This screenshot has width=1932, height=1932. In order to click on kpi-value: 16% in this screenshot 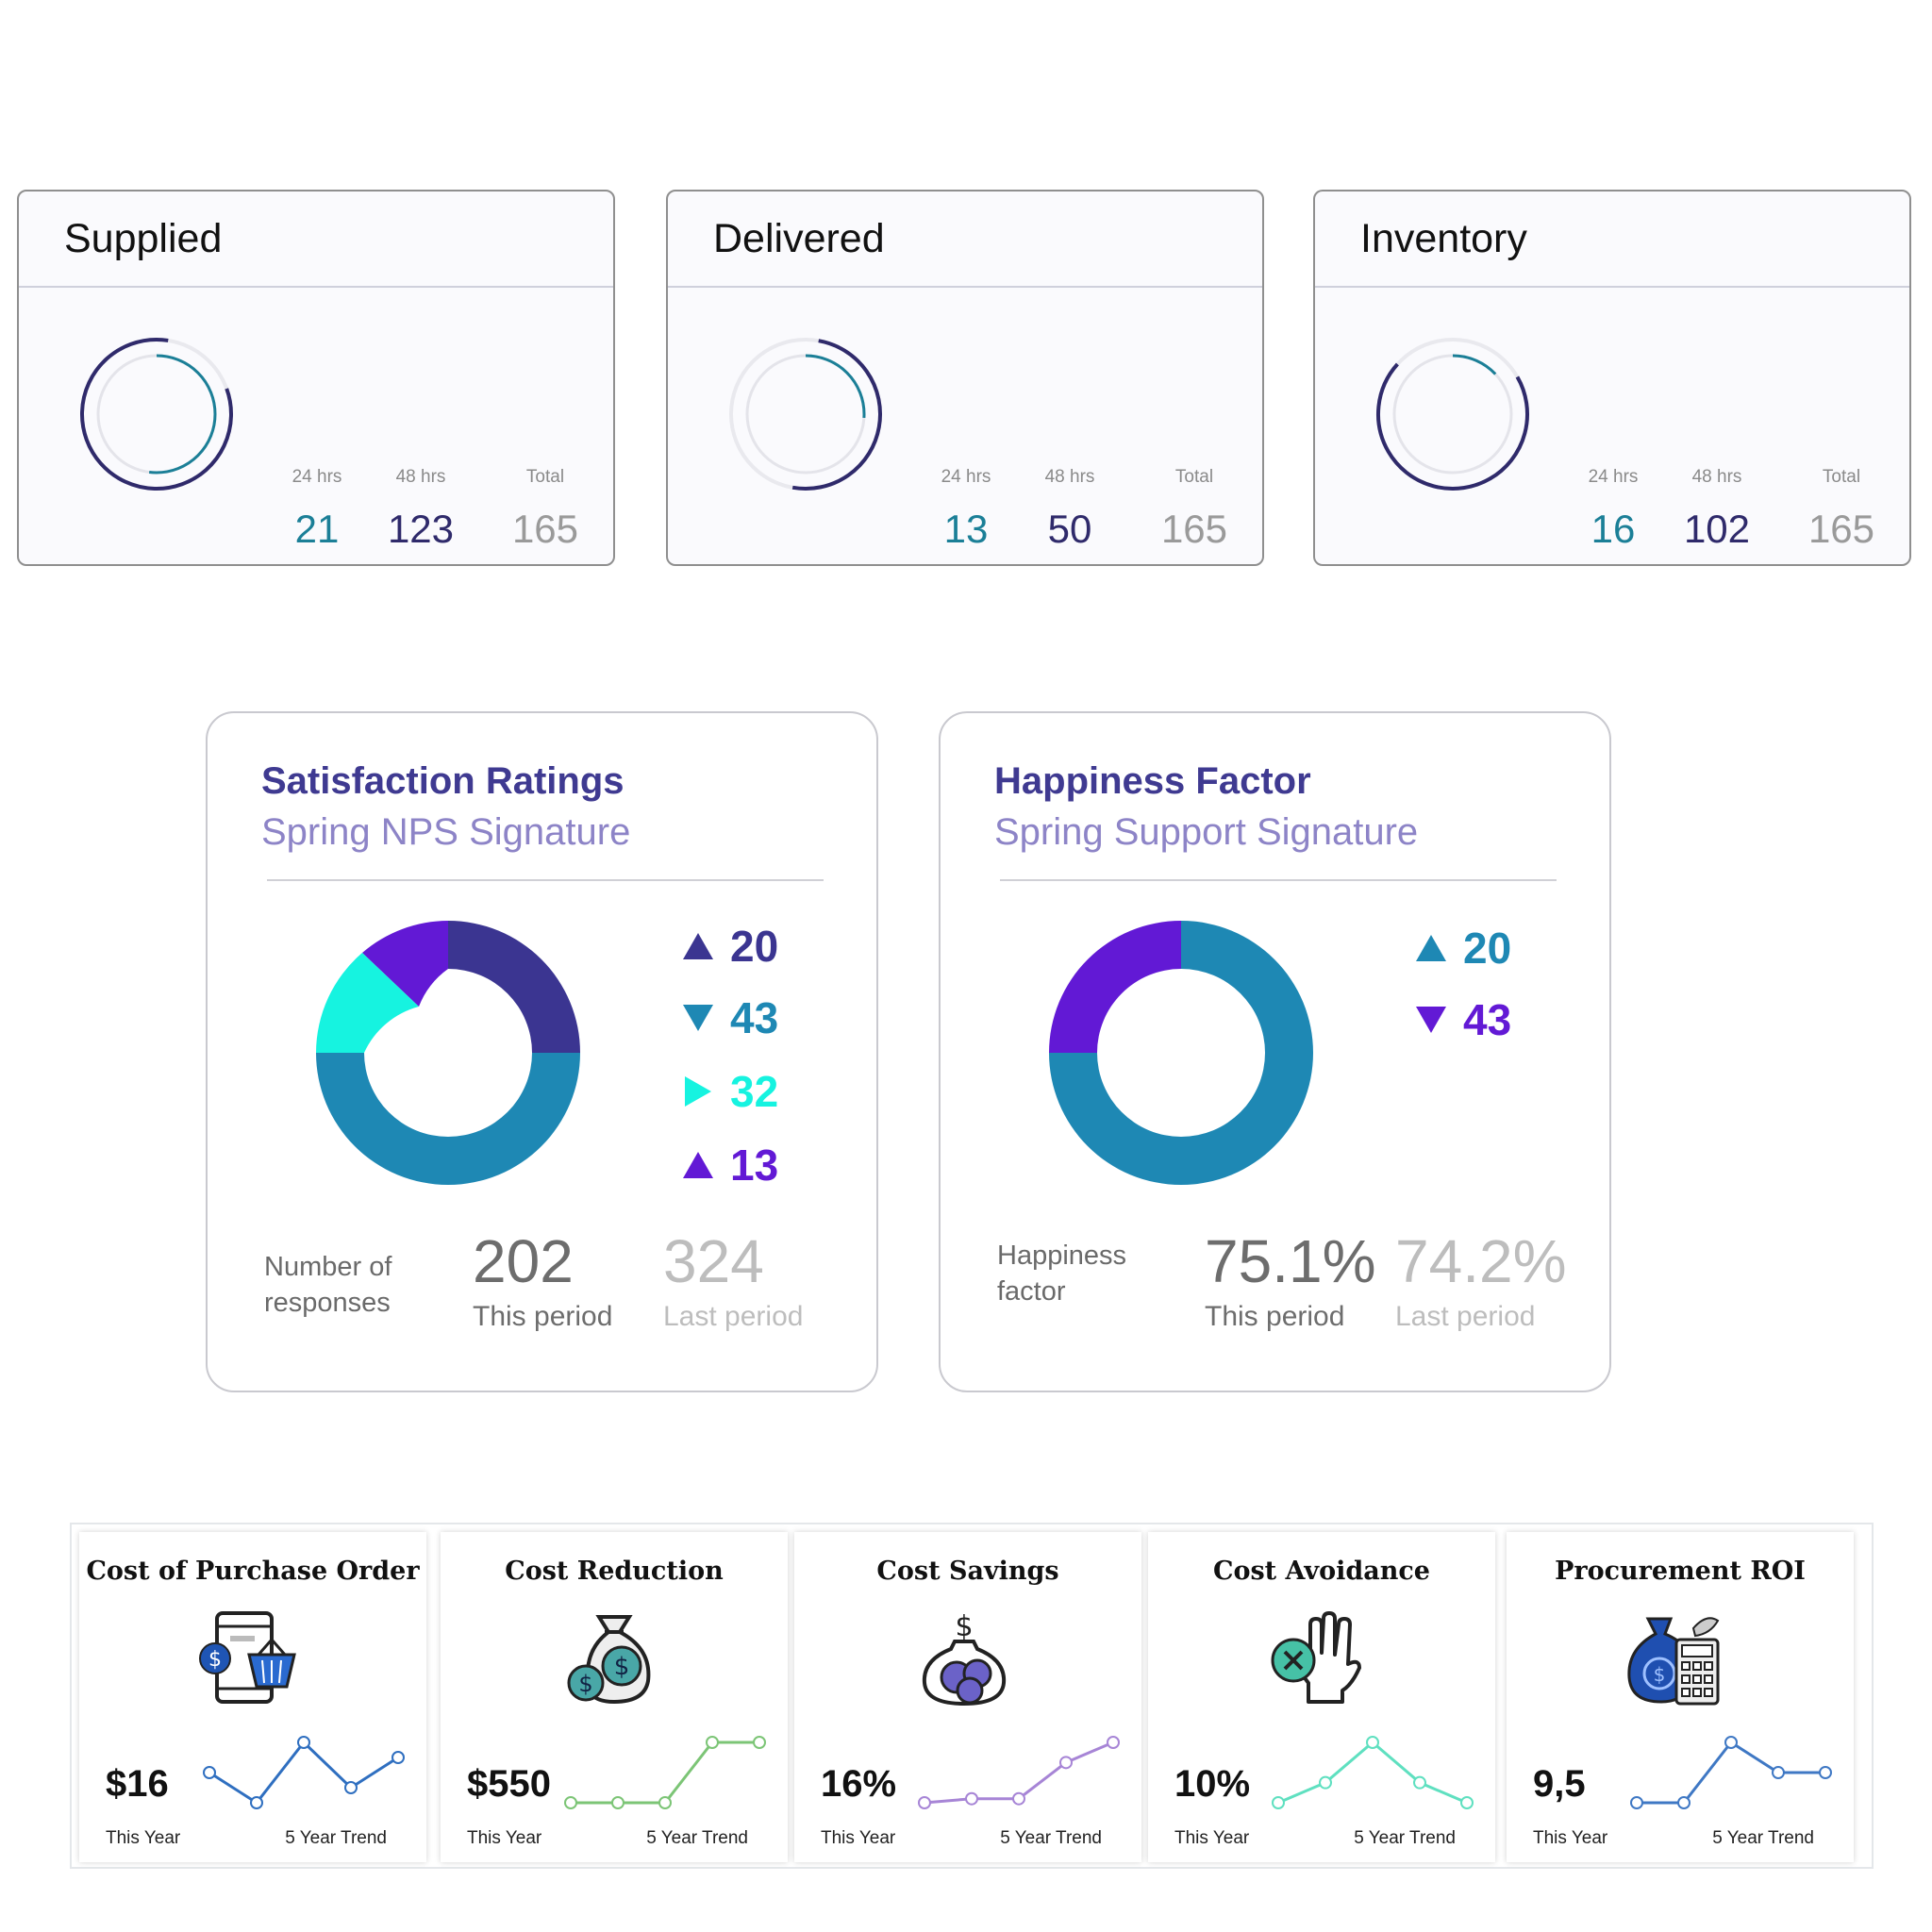, I will do `click(859, 1784)`.